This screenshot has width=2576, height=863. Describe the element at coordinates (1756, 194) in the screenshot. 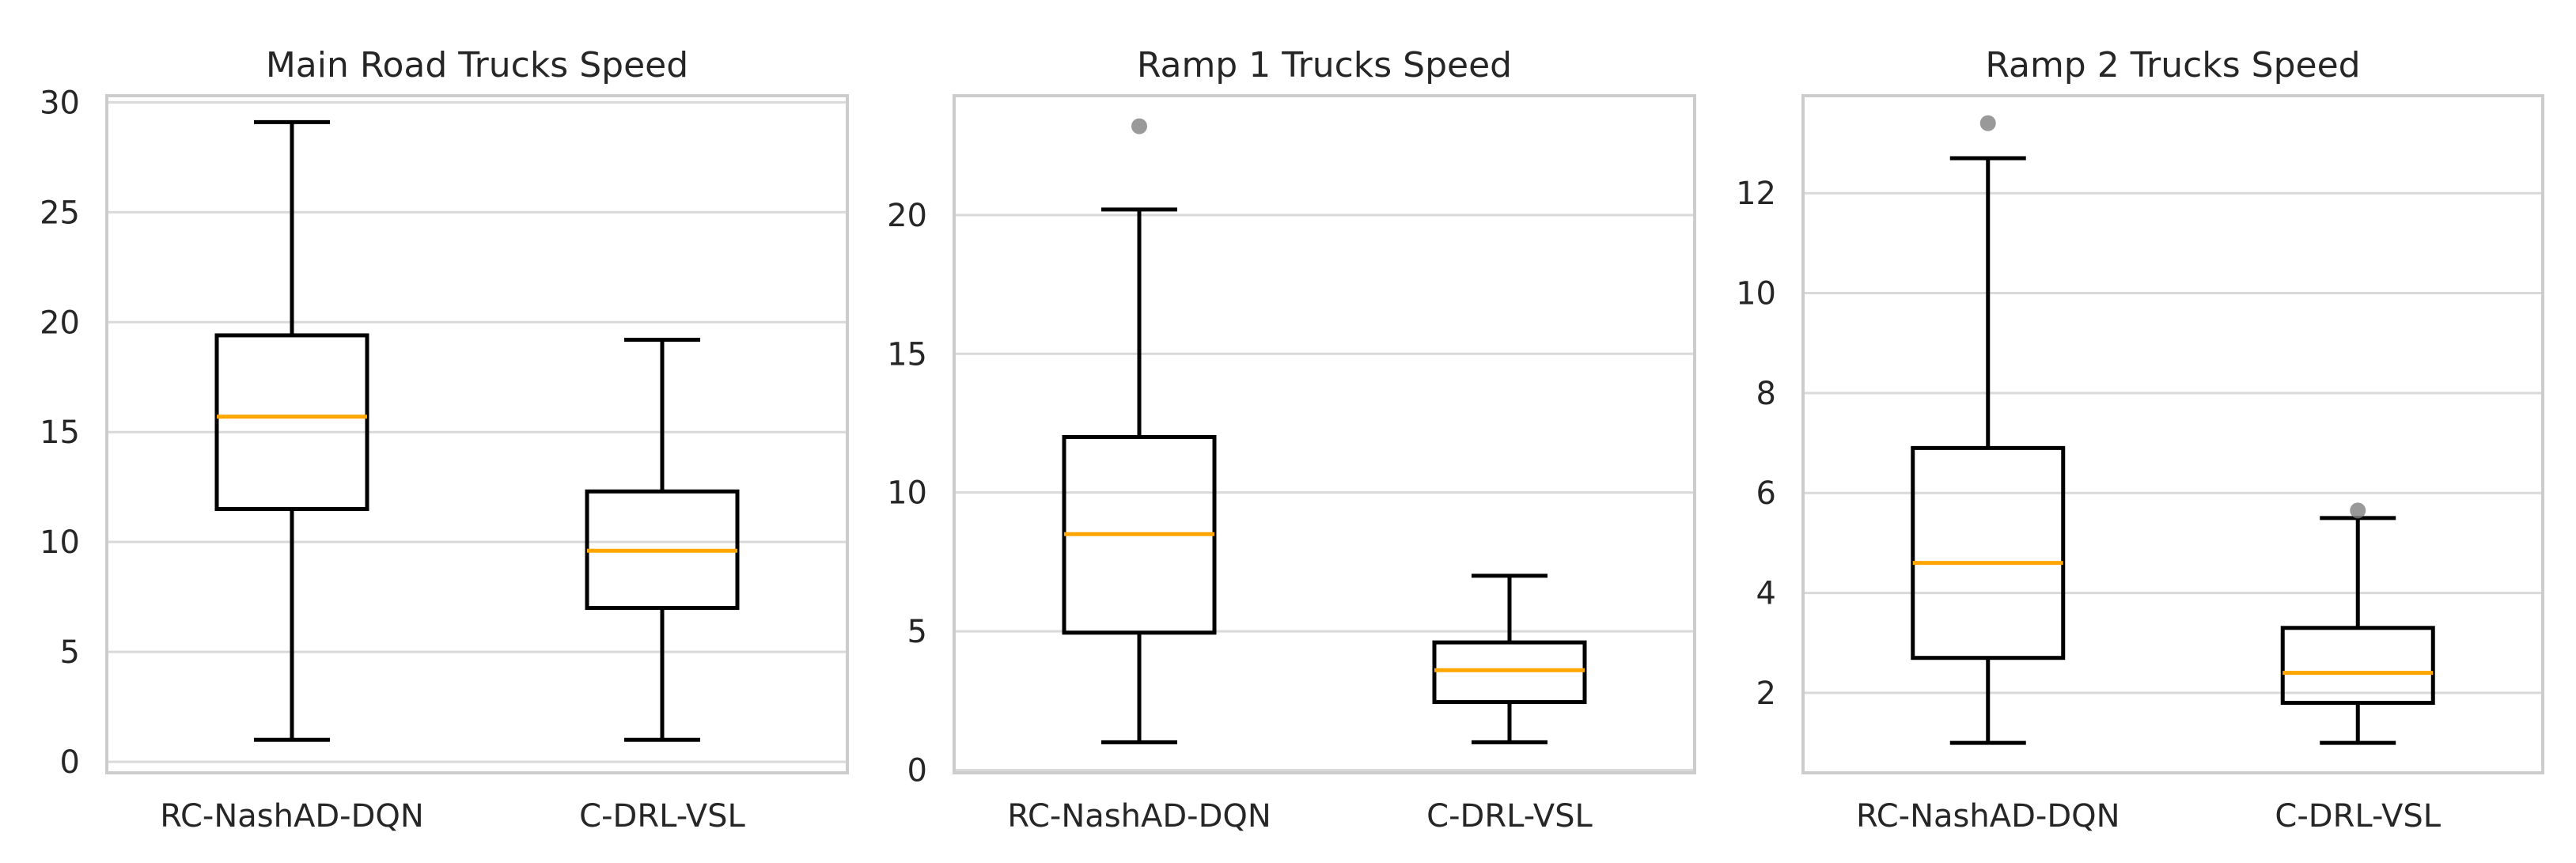

I see `y-tick-label: 12` at that location.